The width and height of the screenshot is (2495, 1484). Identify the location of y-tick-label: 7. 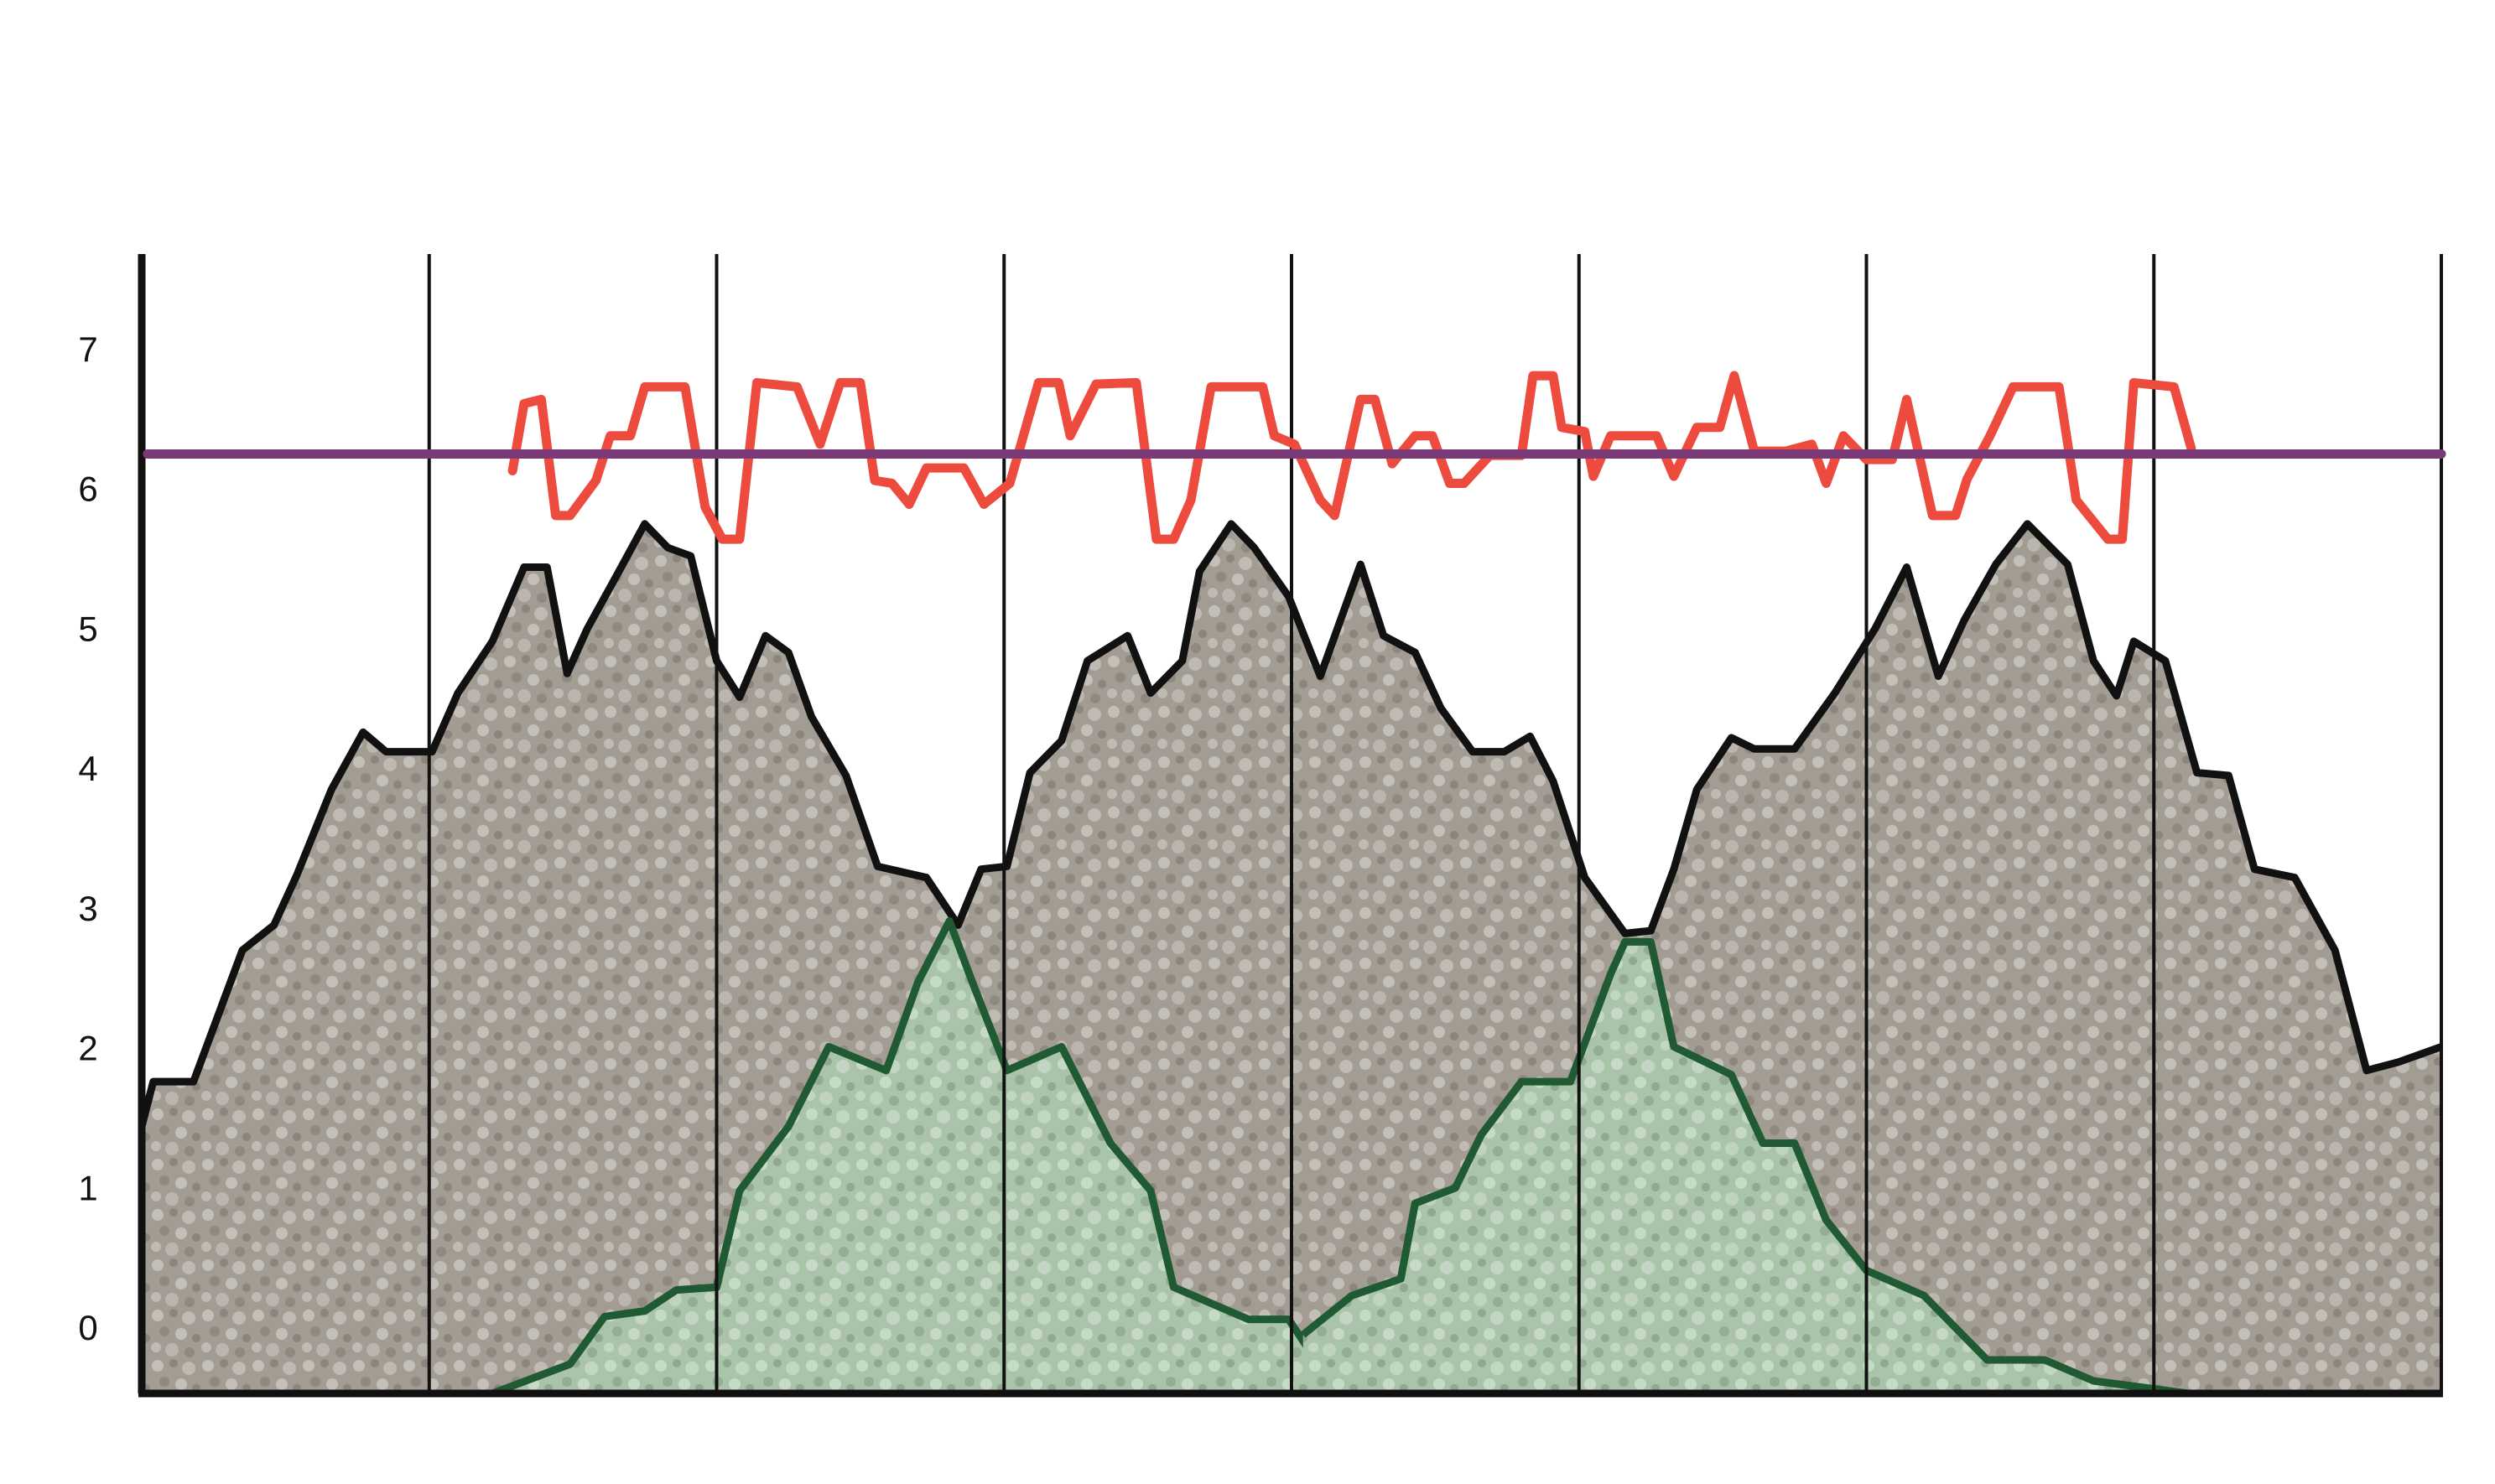
(87, 349).